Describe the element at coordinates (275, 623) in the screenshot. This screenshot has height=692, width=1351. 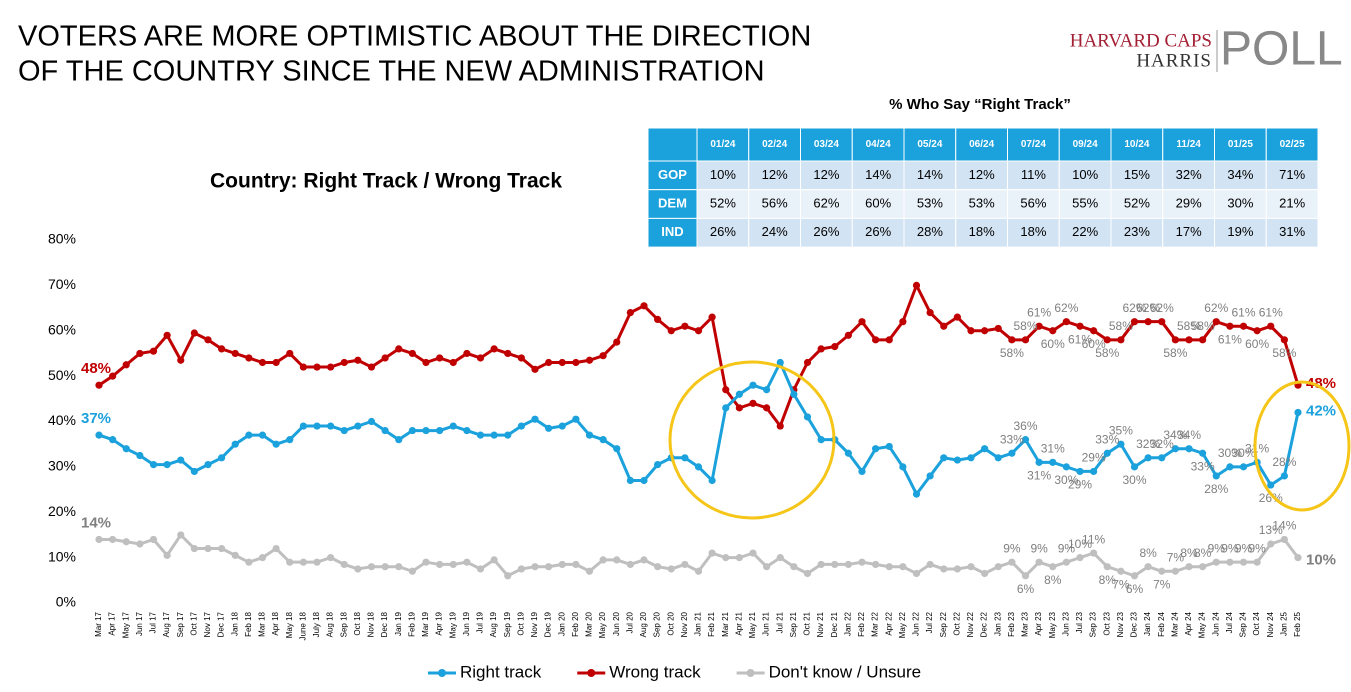
I see `x-tick-label: Apr 18` at that location.